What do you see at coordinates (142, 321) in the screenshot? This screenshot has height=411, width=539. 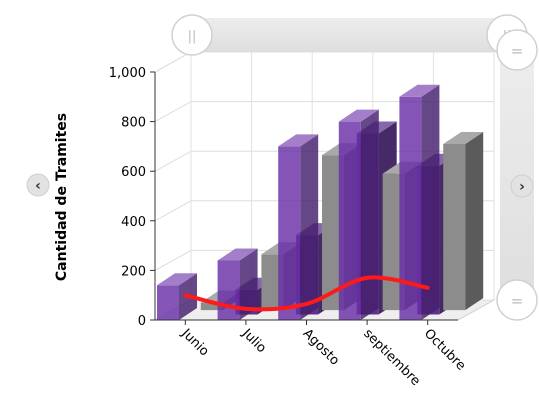 I see `y-tick-label: 0` at bounding box center [142, 321].